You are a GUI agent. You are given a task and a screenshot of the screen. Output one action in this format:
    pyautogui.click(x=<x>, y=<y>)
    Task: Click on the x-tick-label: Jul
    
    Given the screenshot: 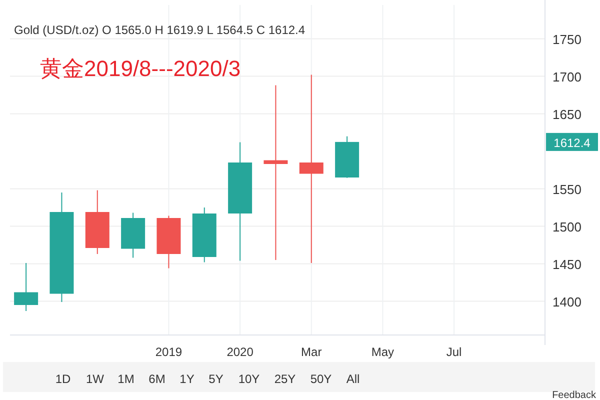 What is the action you would take?
    pyautogui.click(x=454, y=352)
    